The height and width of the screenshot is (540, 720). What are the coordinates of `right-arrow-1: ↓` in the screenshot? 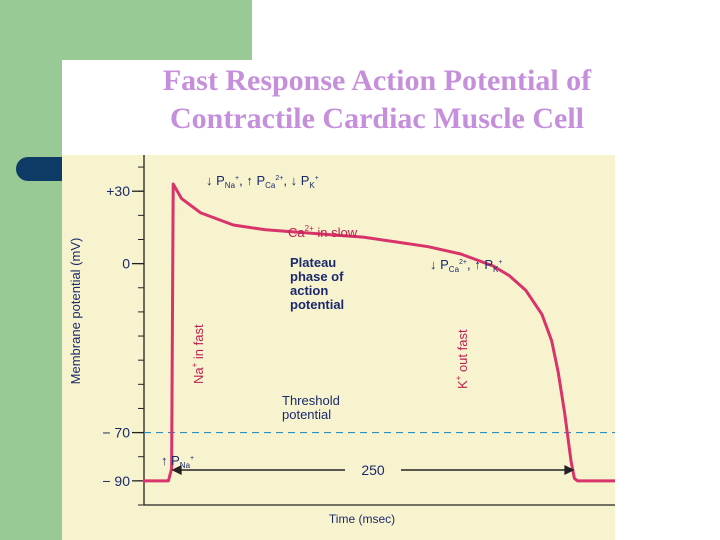 It's located at (433, 264).